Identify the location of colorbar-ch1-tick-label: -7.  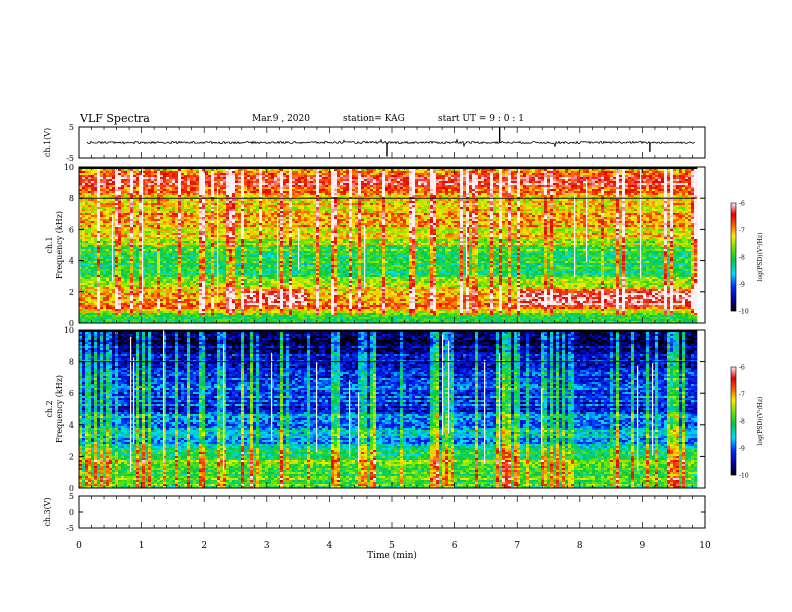
(742, 231).